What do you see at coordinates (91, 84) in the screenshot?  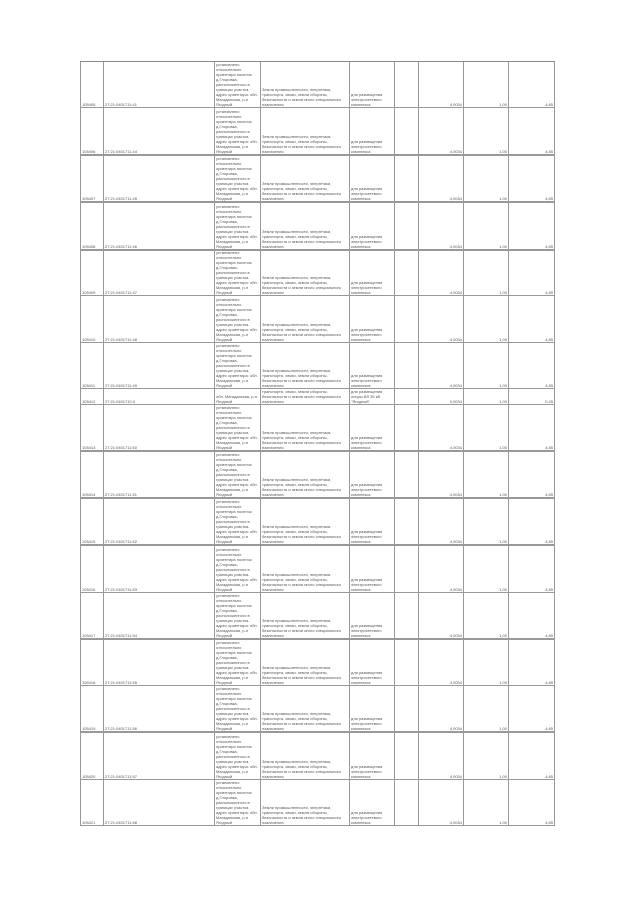 I see `cell-id: 105405` at bounding box center [91, 84].